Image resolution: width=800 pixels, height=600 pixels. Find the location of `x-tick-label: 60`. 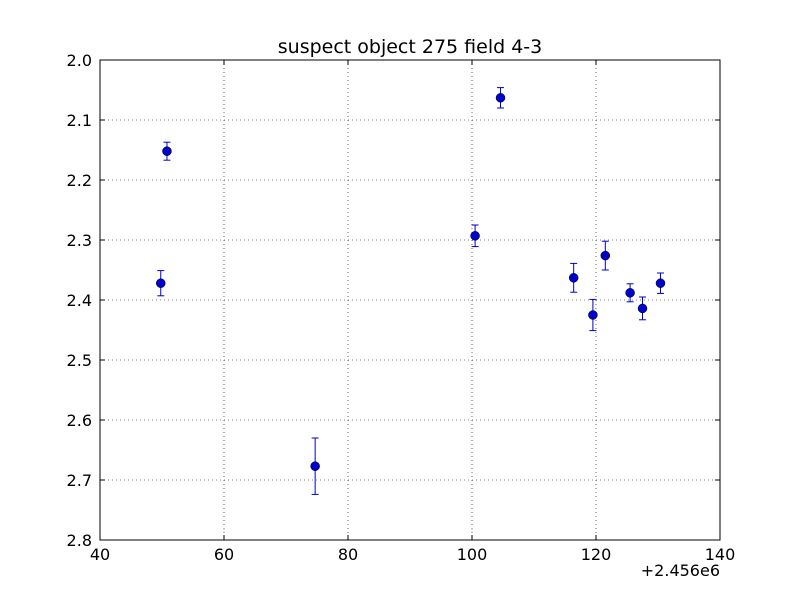

x-tick-label: 60 is located at coordinates (224, 554).